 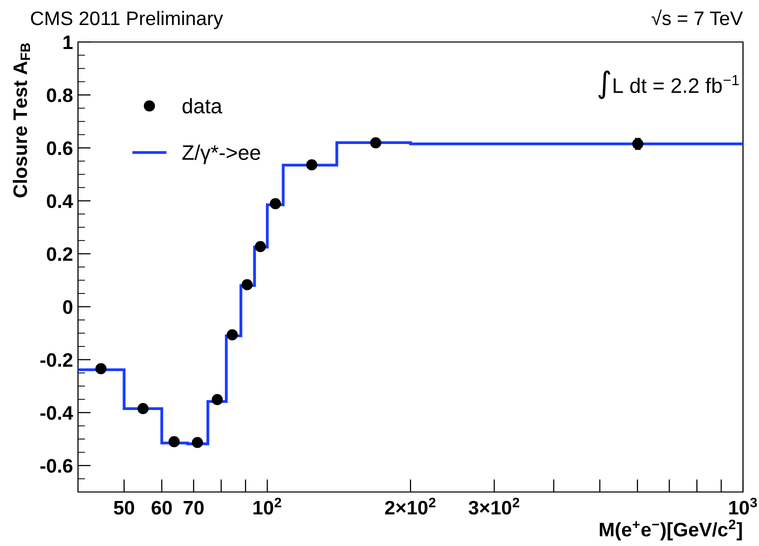 I want to click on y-tick-label: -0.6, so click(x=56, y=465).